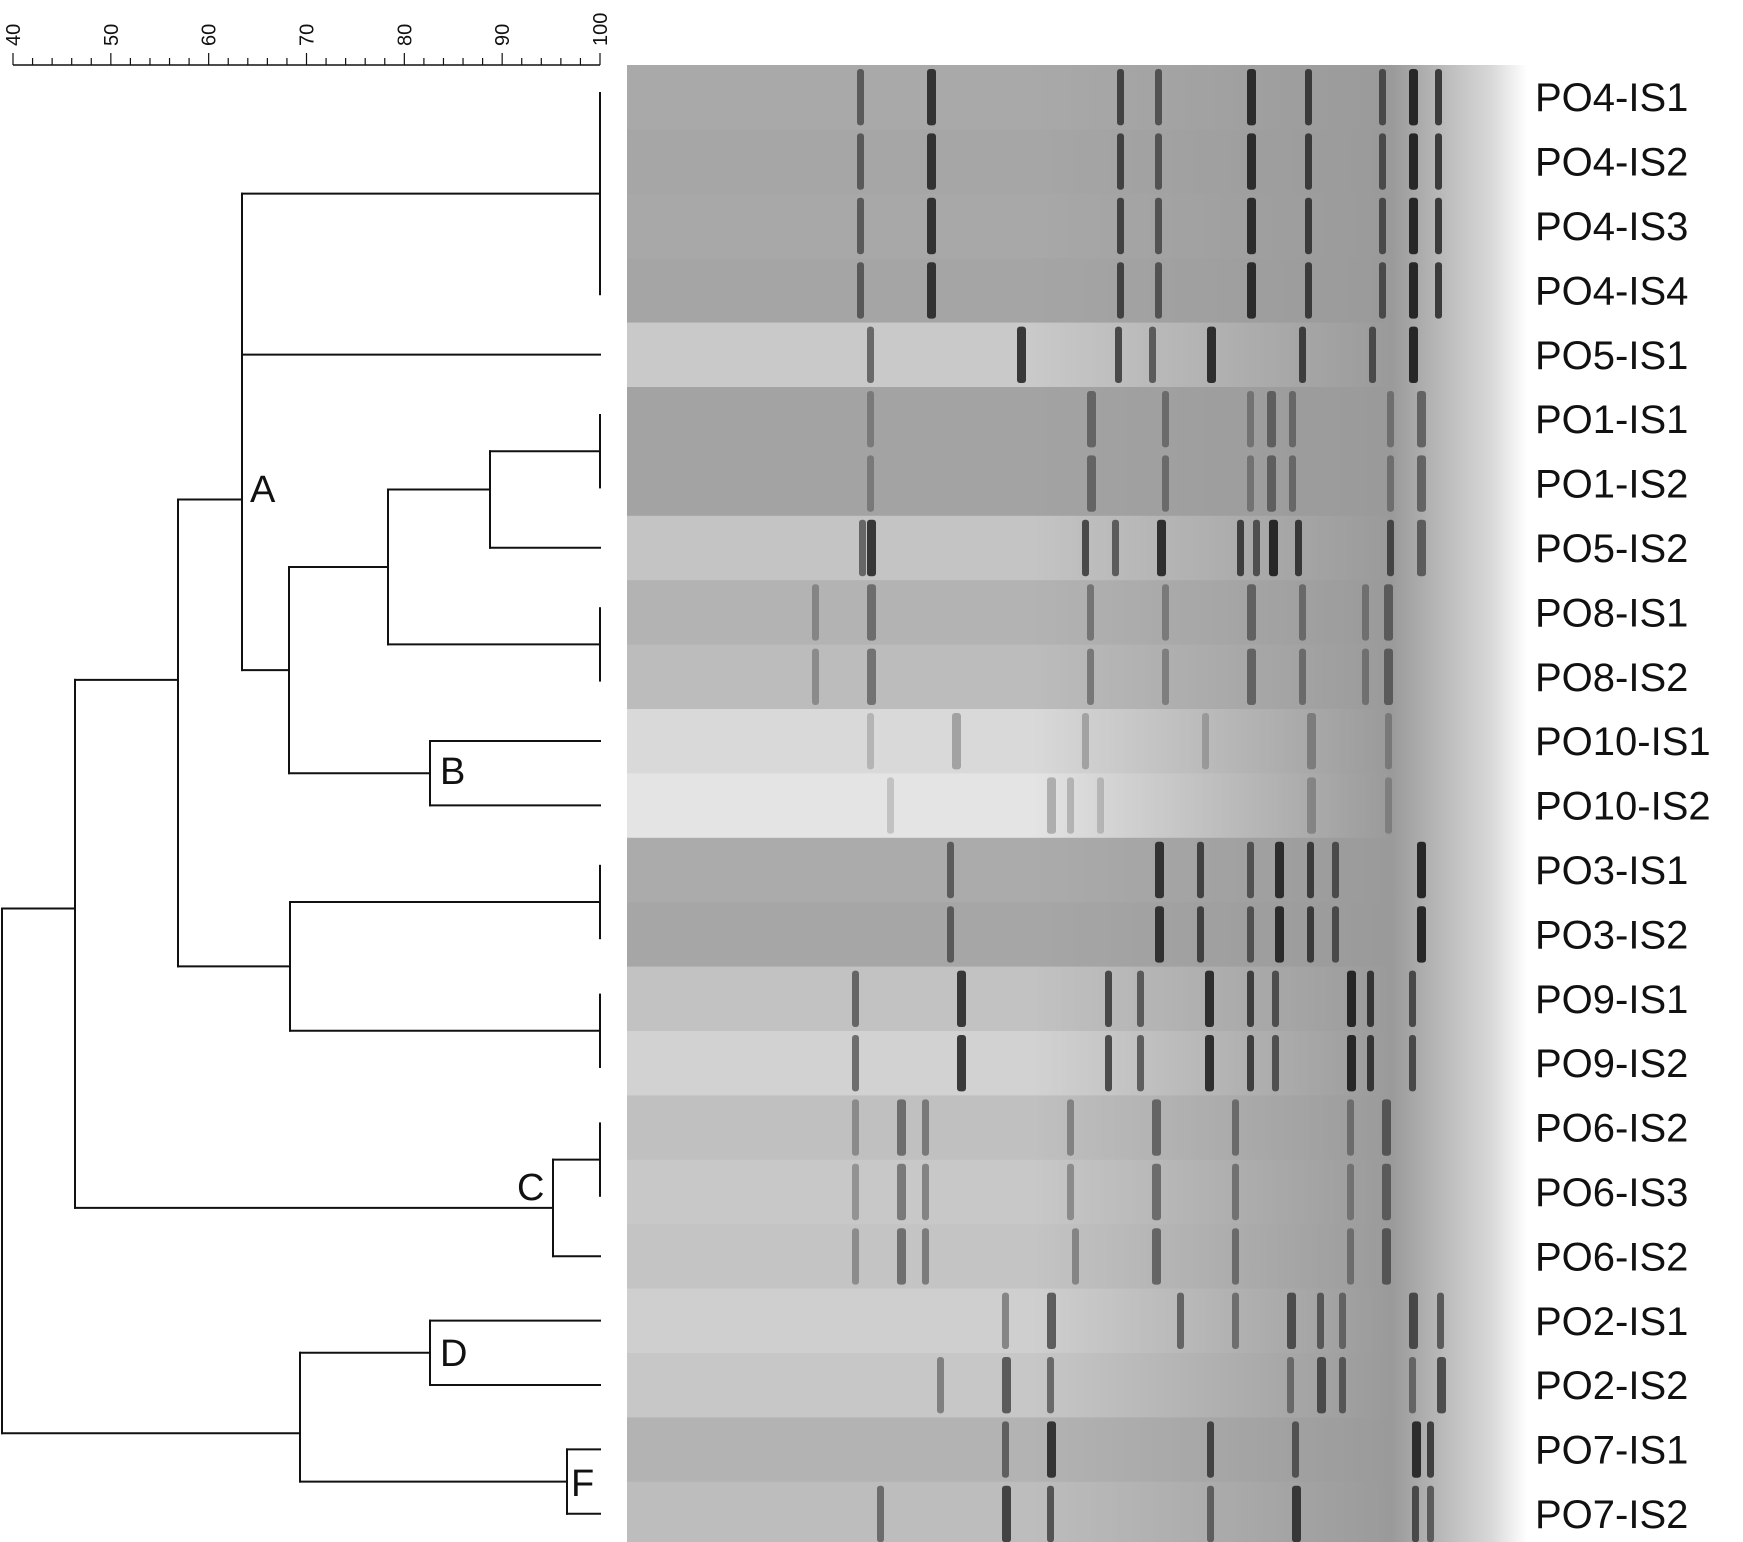 The width and height of the screenshot is (1743, 1542). What do you see at coordinates (453, 1354) in the screenshot?
I see `cluster-label: D` at bounding box center [453, 1354].